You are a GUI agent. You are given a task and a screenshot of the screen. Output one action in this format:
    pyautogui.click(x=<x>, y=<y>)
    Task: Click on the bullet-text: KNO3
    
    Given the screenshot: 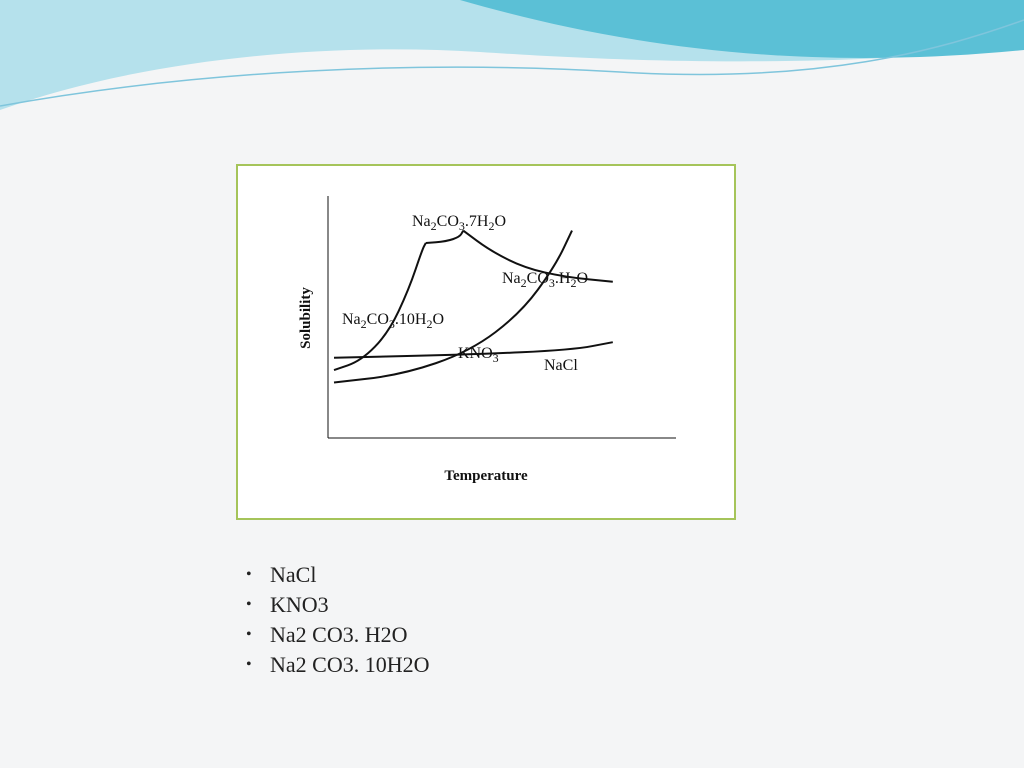 What is the action you would take?
    pyautogui.click(x=299, y=604)
    